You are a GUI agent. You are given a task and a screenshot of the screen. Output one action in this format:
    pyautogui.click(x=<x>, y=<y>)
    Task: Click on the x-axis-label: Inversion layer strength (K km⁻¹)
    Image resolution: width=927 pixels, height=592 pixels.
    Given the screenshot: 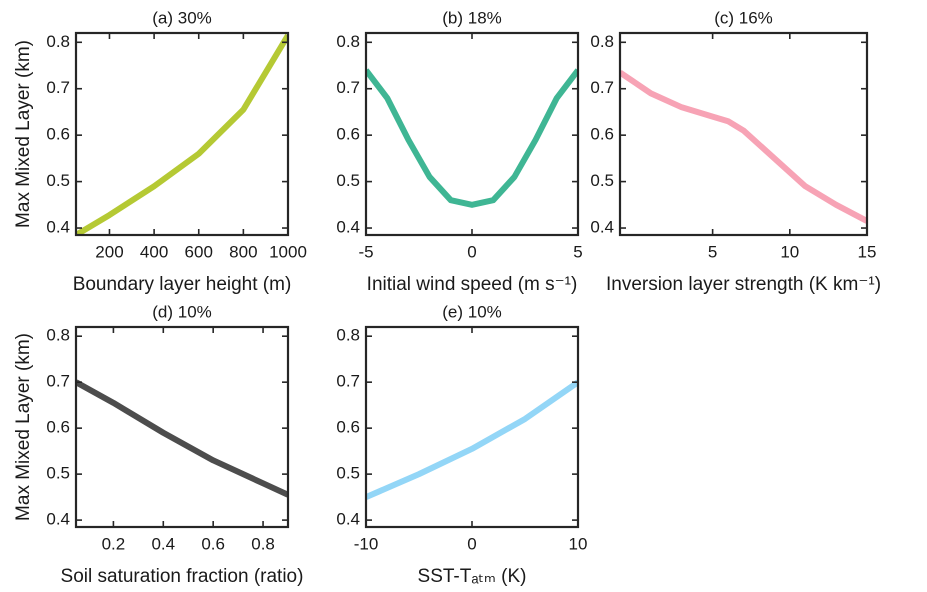 What is the action you would take?
    pyautogui.click(x=743, y=284)
    